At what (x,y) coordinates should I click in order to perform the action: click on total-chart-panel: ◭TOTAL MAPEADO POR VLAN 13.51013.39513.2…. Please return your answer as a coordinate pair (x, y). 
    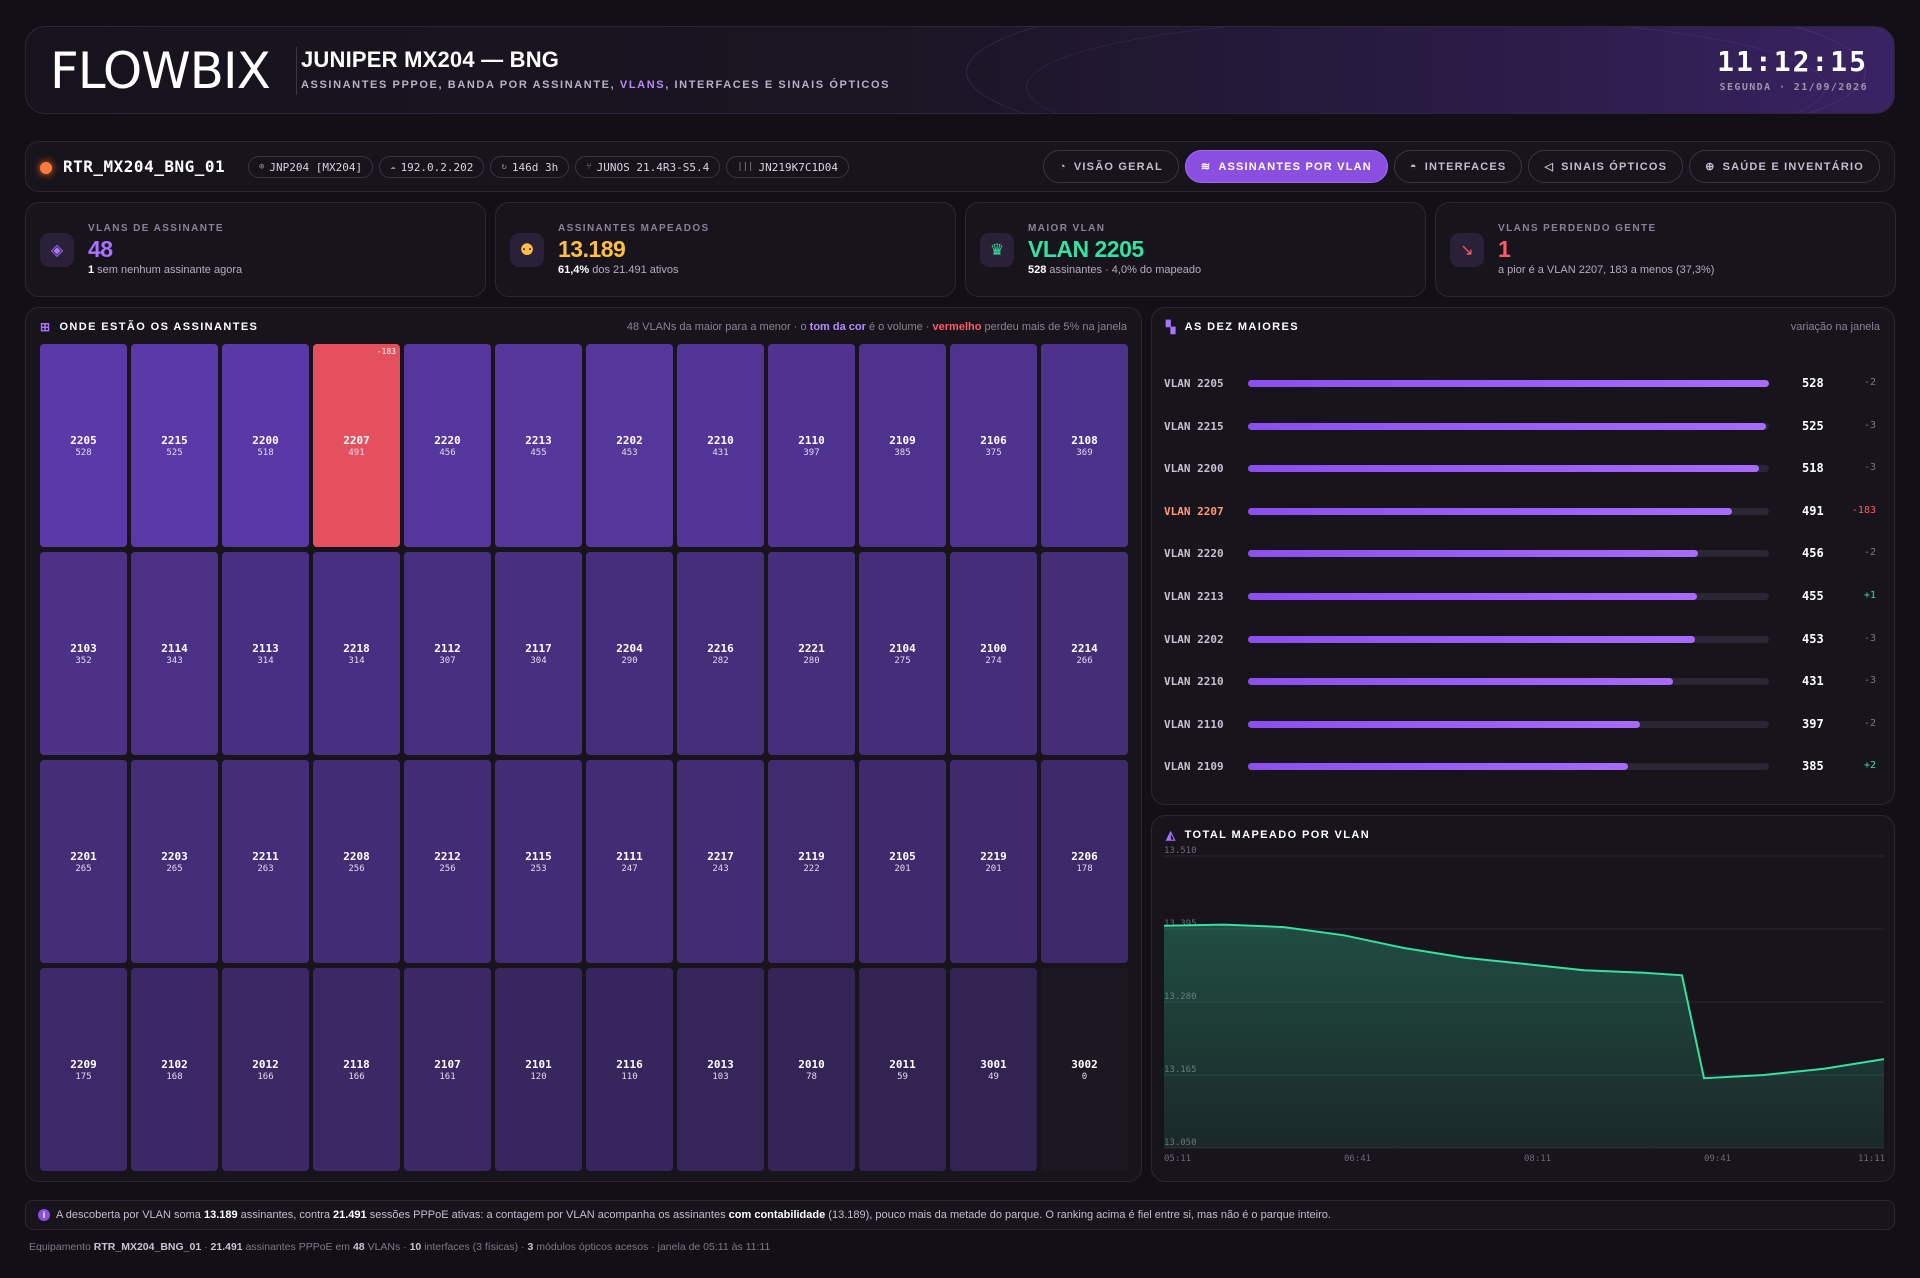
    Looking at the image, I should click on (1523, 998).